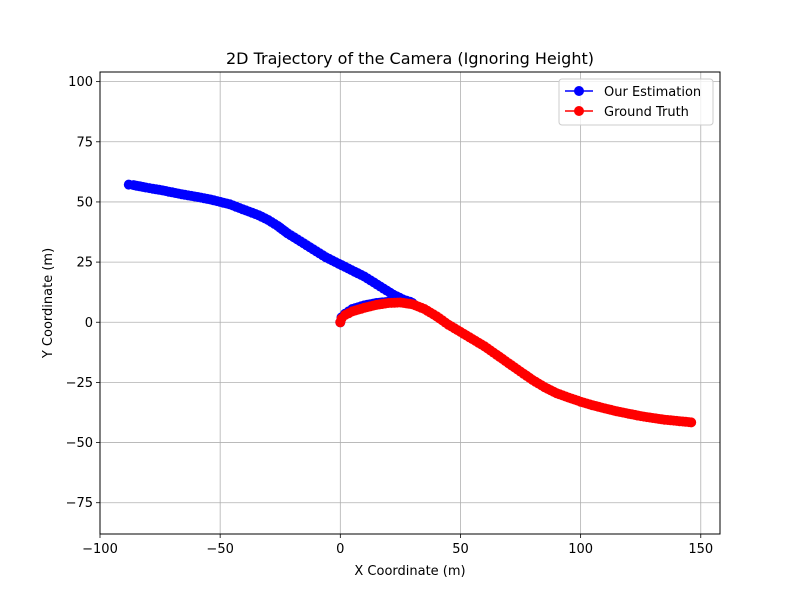 The height and width of the screenshot is (600, 800). Describe the element at coordinates (646, 112) in the screenshot. I see `legend-label-ground-truth: Ground Truth` at that location.